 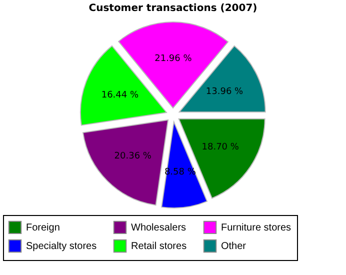 What do you see at coordinates (225, 91) in the screenshot?
I see `data-label: 13.96 %` at bounding box center [225, 91].